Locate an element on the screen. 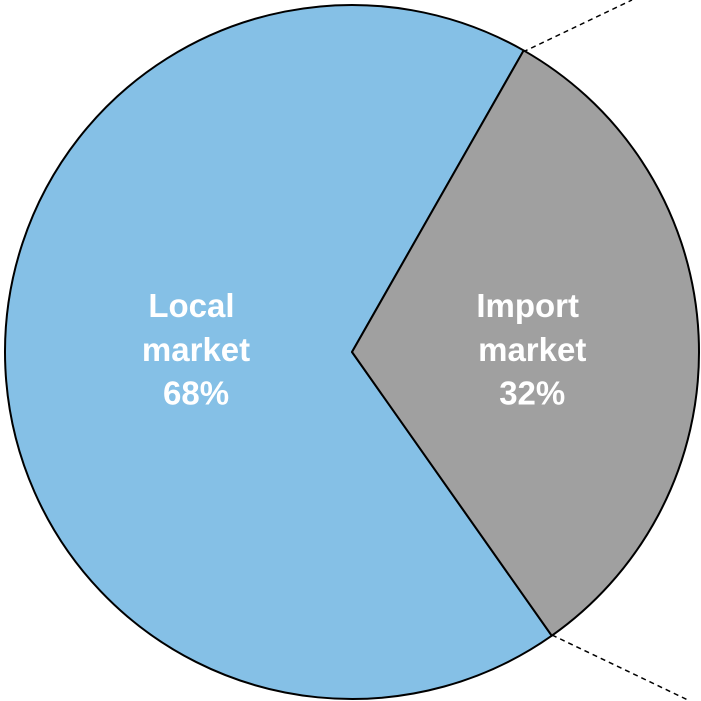 Image resolution: width=701 pixels, height=701 pixels. slice-name: Local market is located at coordinates (196, 327).